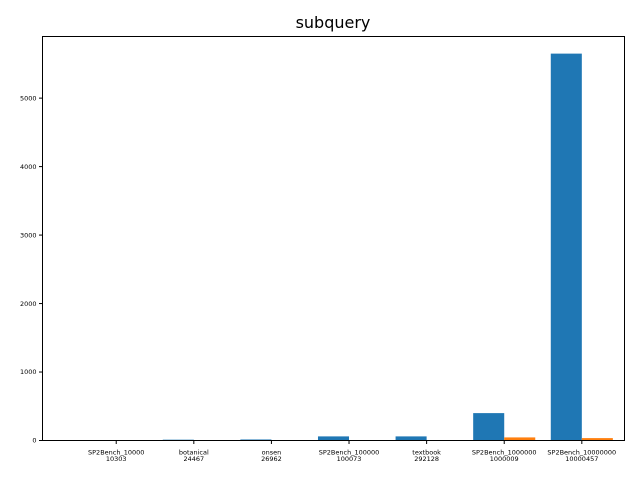 The width and height of the screenshot is (640, 480). I want to click on y-tick-label: 4000, so click(28, 167).